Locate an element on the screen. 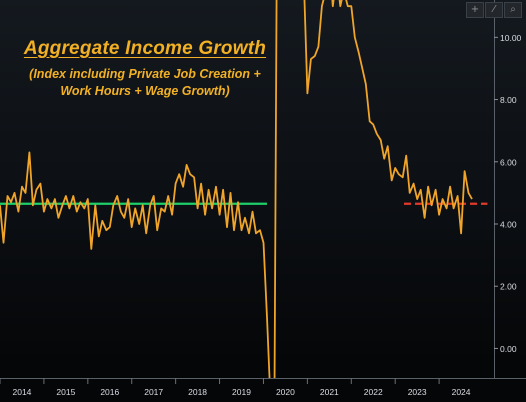 The height and width of the screenshot is (402, 526). x-tick-label: 2023 is located at coordinates (417, 392).